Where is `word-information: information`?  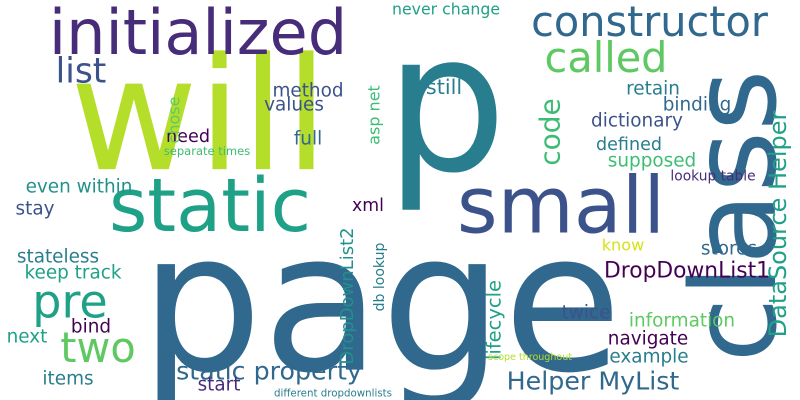 word-information: information is located at coordinates (682, 320).